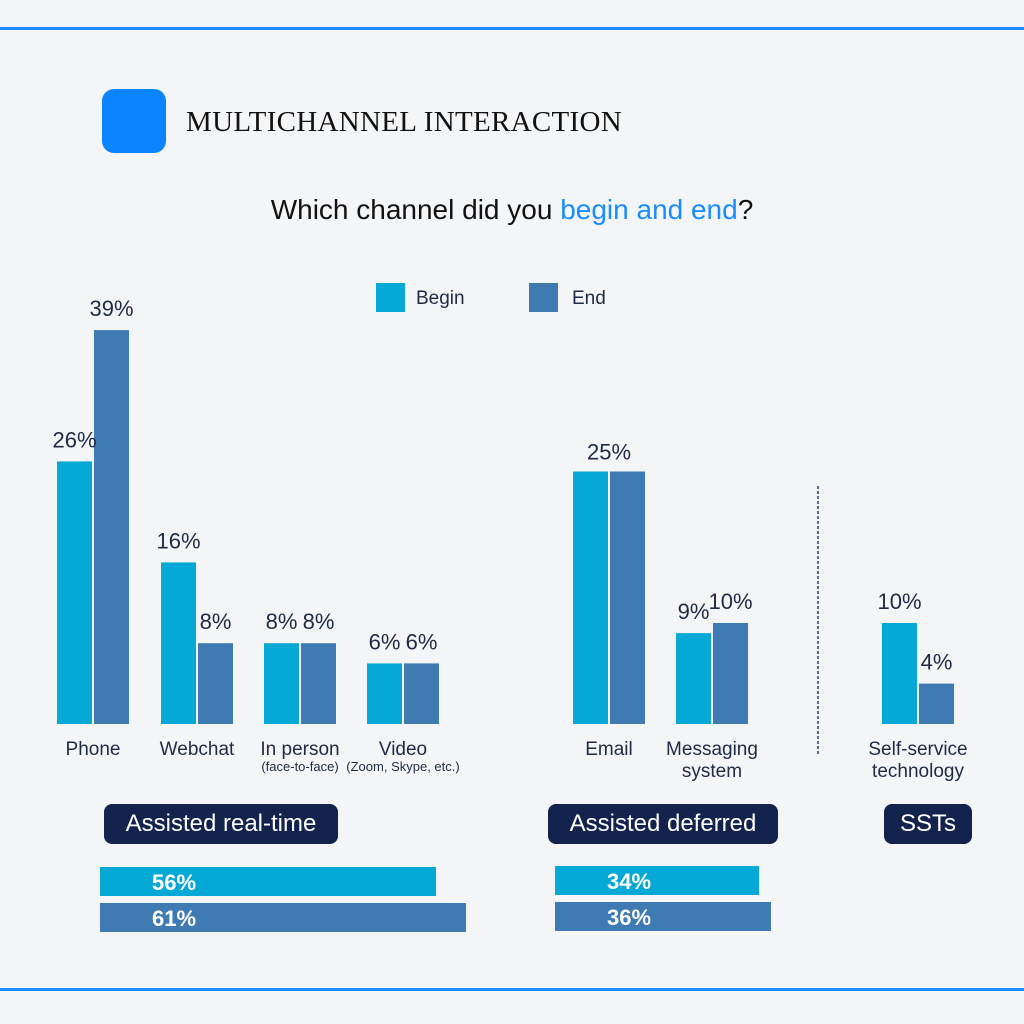 The image size is (1024, 1024). Describe the element at coordinates (918, 771) in the screenshot. I see `category-sublabel-self-service: technology` at that location.